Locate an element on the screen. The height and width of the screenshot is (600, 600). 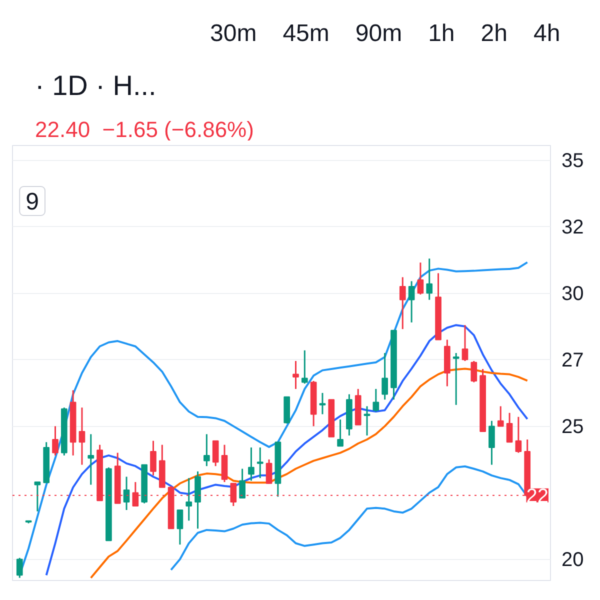
ref-line-label: 22 is located at coordinates (537, 496).